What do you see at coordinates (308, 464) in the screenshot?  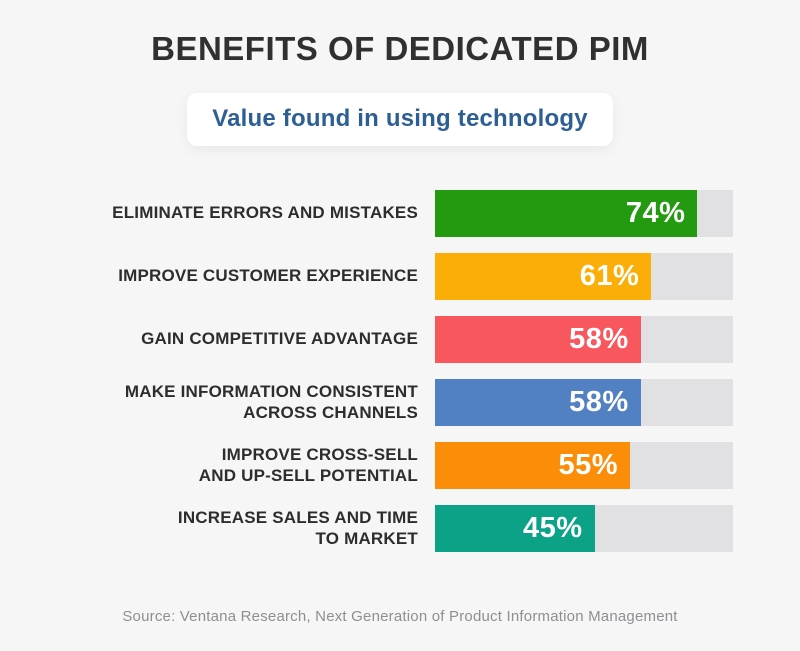 I see `bar-label: IMPROVE CROSS-SELL AND UP-SELL POTENTIAL` at bounding box center [308, 464].